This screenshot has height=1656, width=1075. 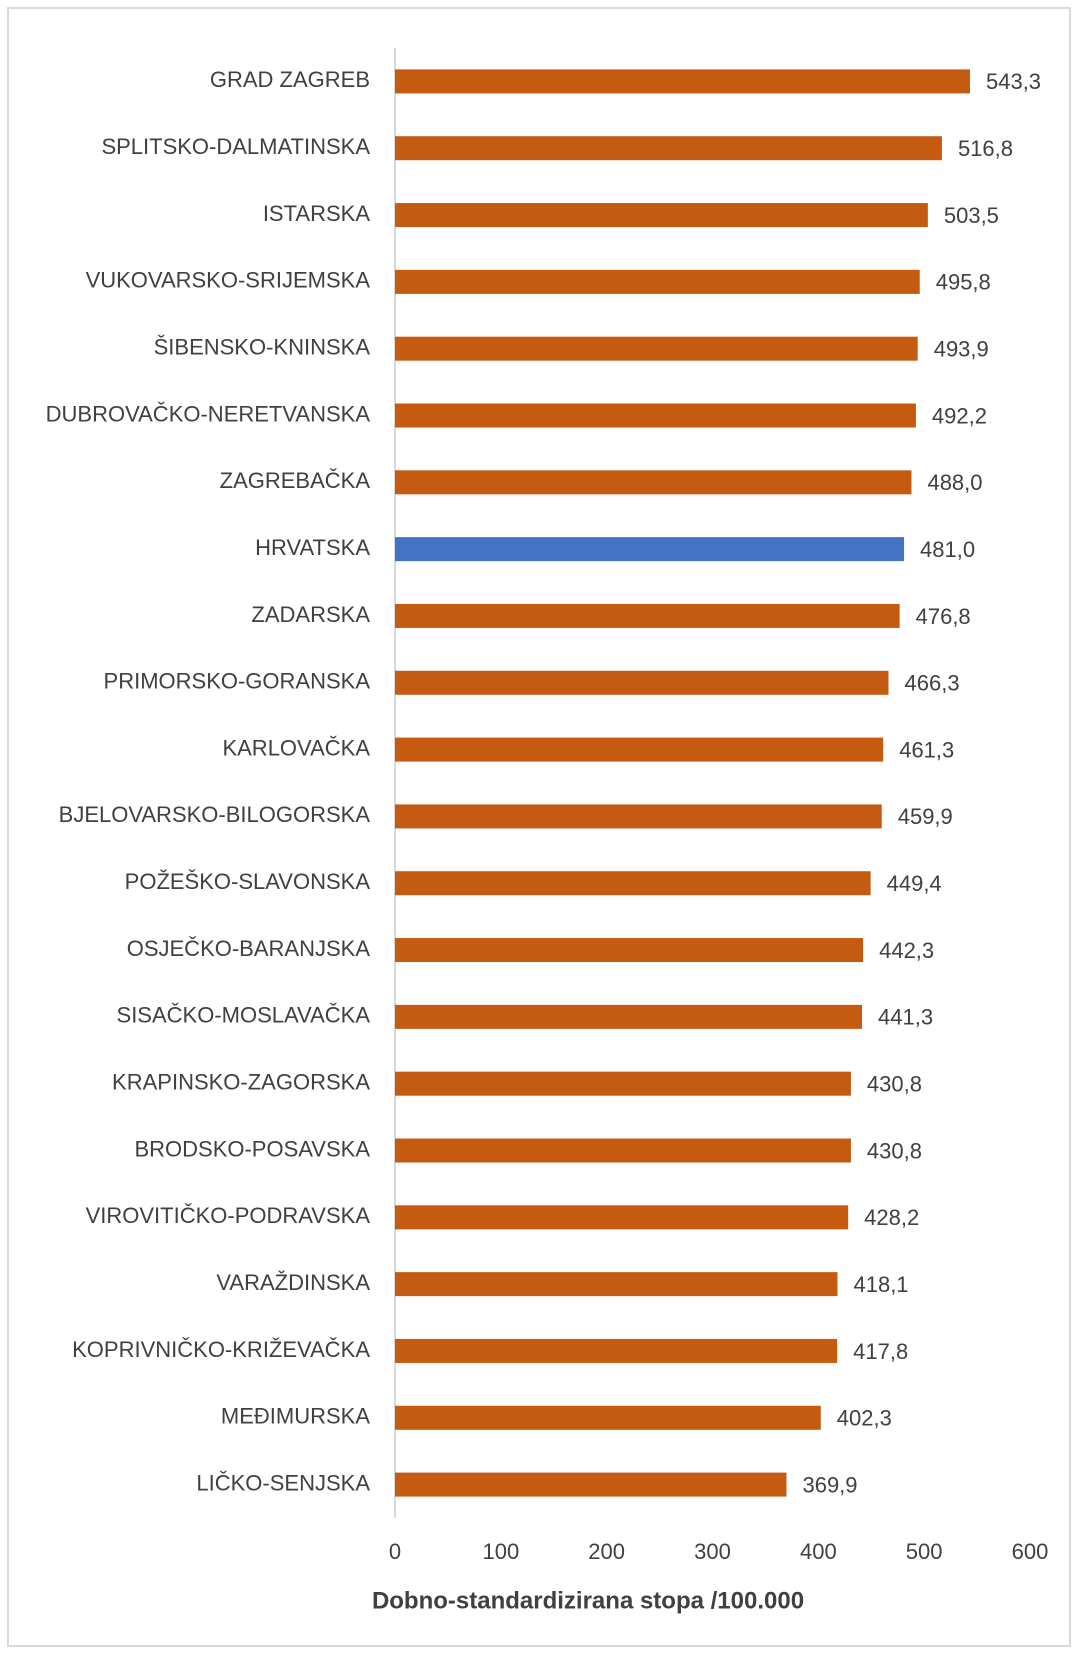 What do you see at coordinates (295, 480) in the screenshot?
I see `y-tick-label: ZAGREBAČKA` at bounding box center [295, 480].